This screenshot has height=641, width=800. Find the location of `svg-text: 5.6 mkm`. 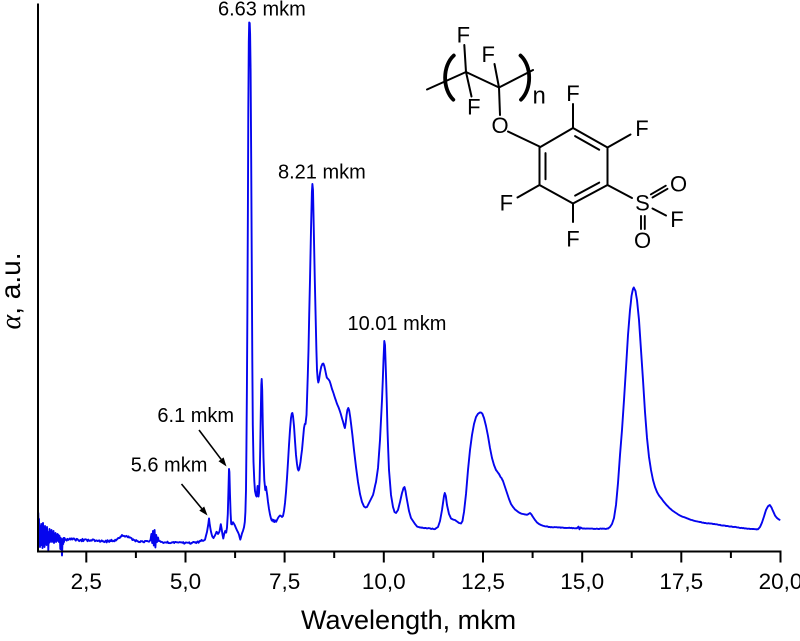

svg-text: 5.6 mkm is located at coordinates (169, 466).